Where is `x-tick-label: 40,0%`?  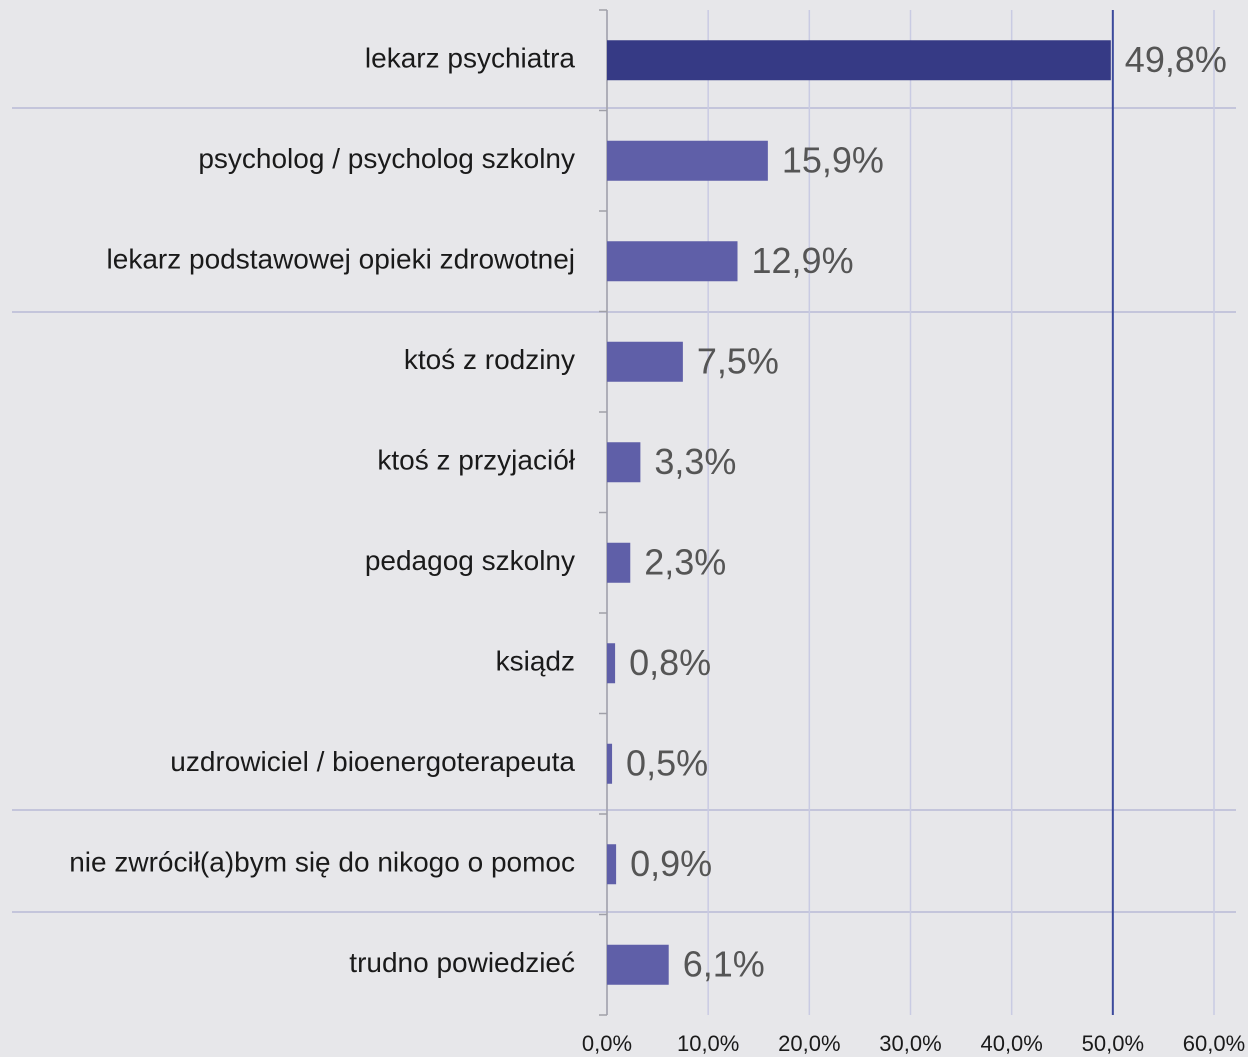
x-tick-label: 40,0% is located at coordinates (1011, 1043).